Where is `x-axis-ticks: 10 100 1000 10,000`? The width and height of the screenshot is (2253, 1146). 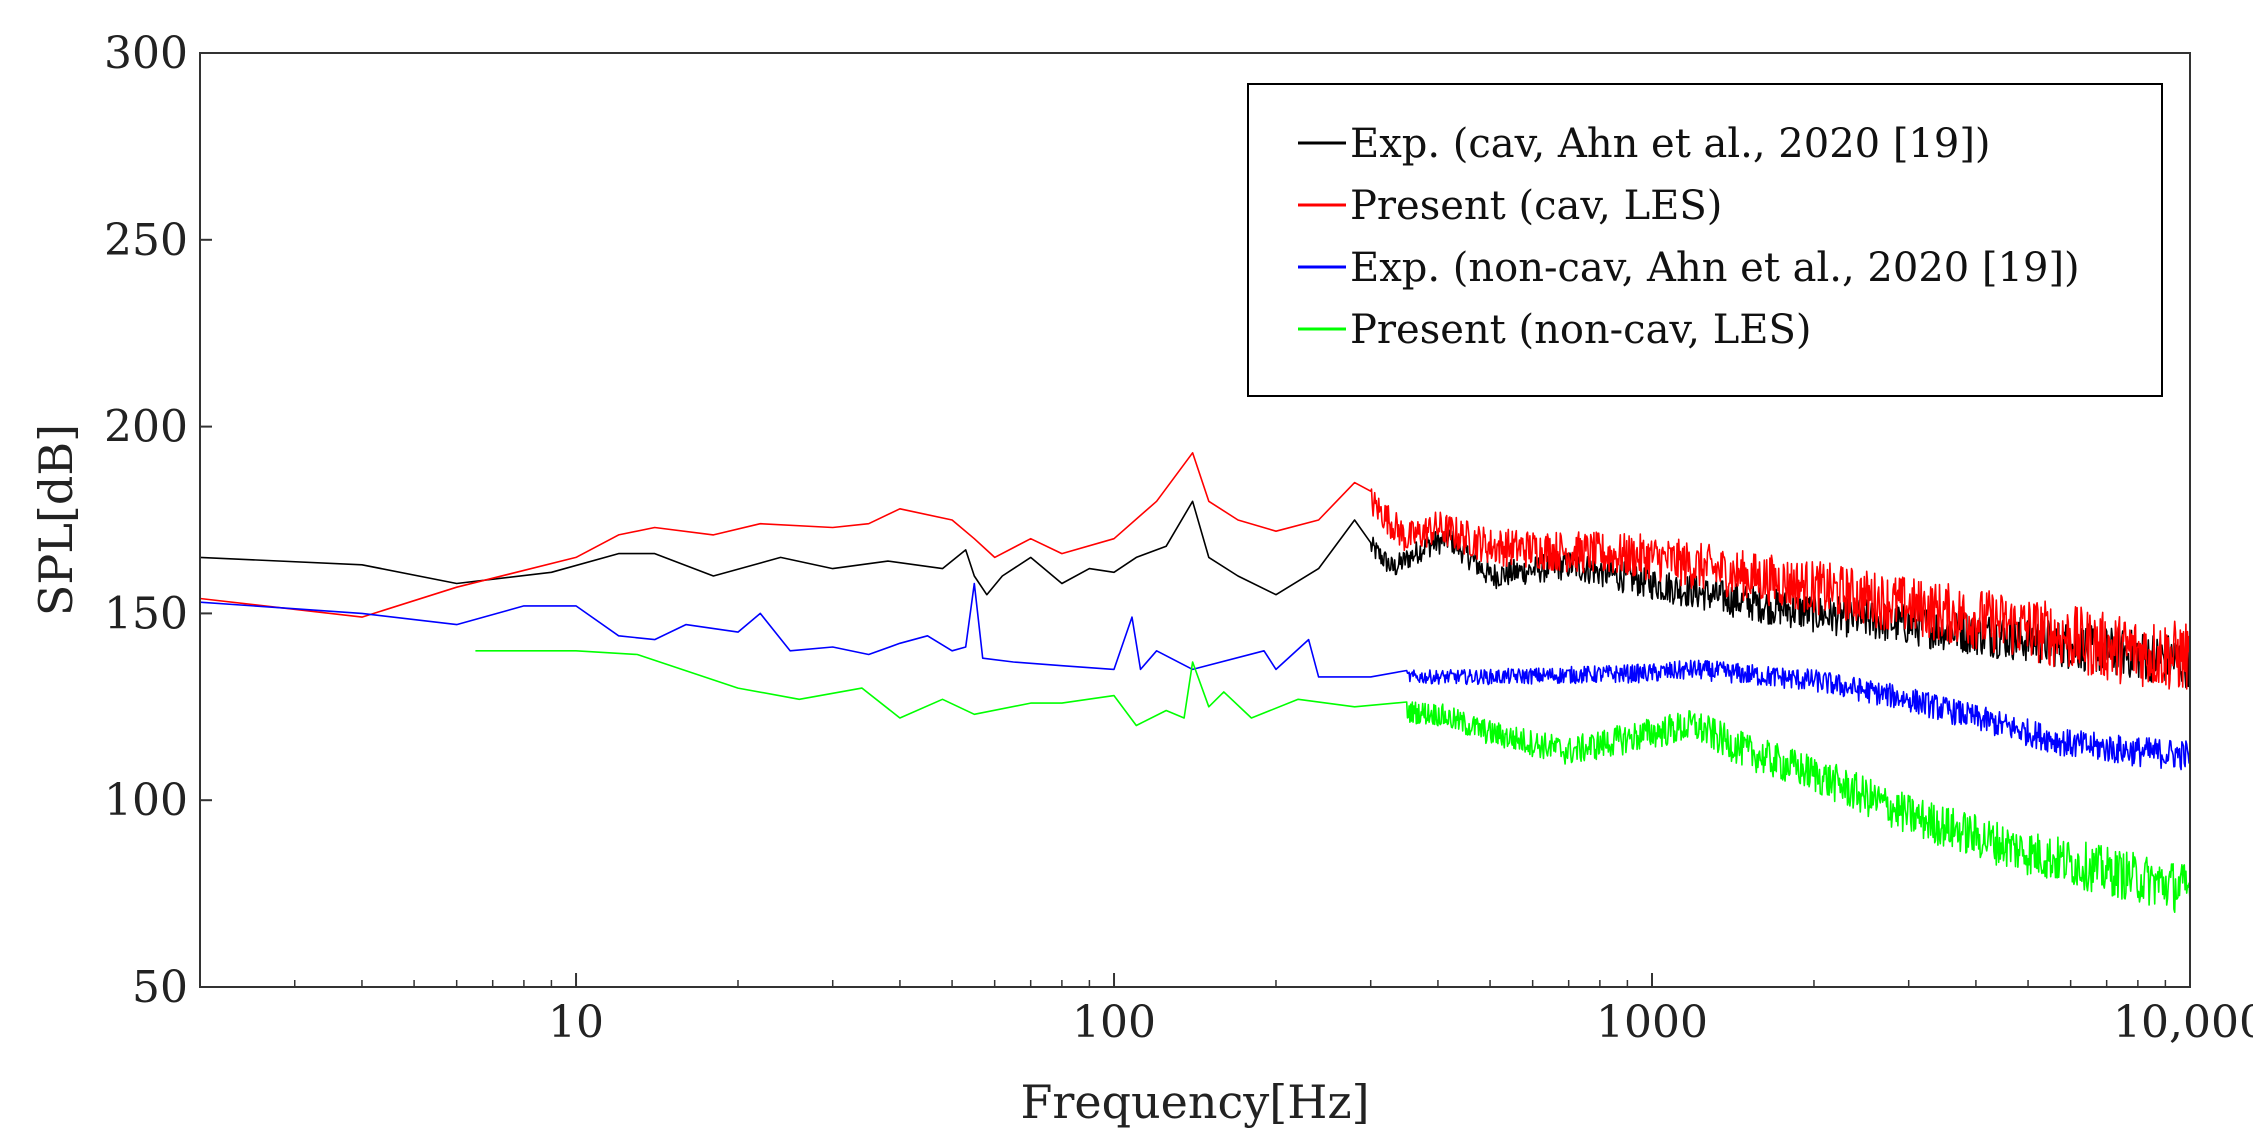
x-axis-ticks: 10 100 1000 10,000 is located at coordinates (1226, 1010).